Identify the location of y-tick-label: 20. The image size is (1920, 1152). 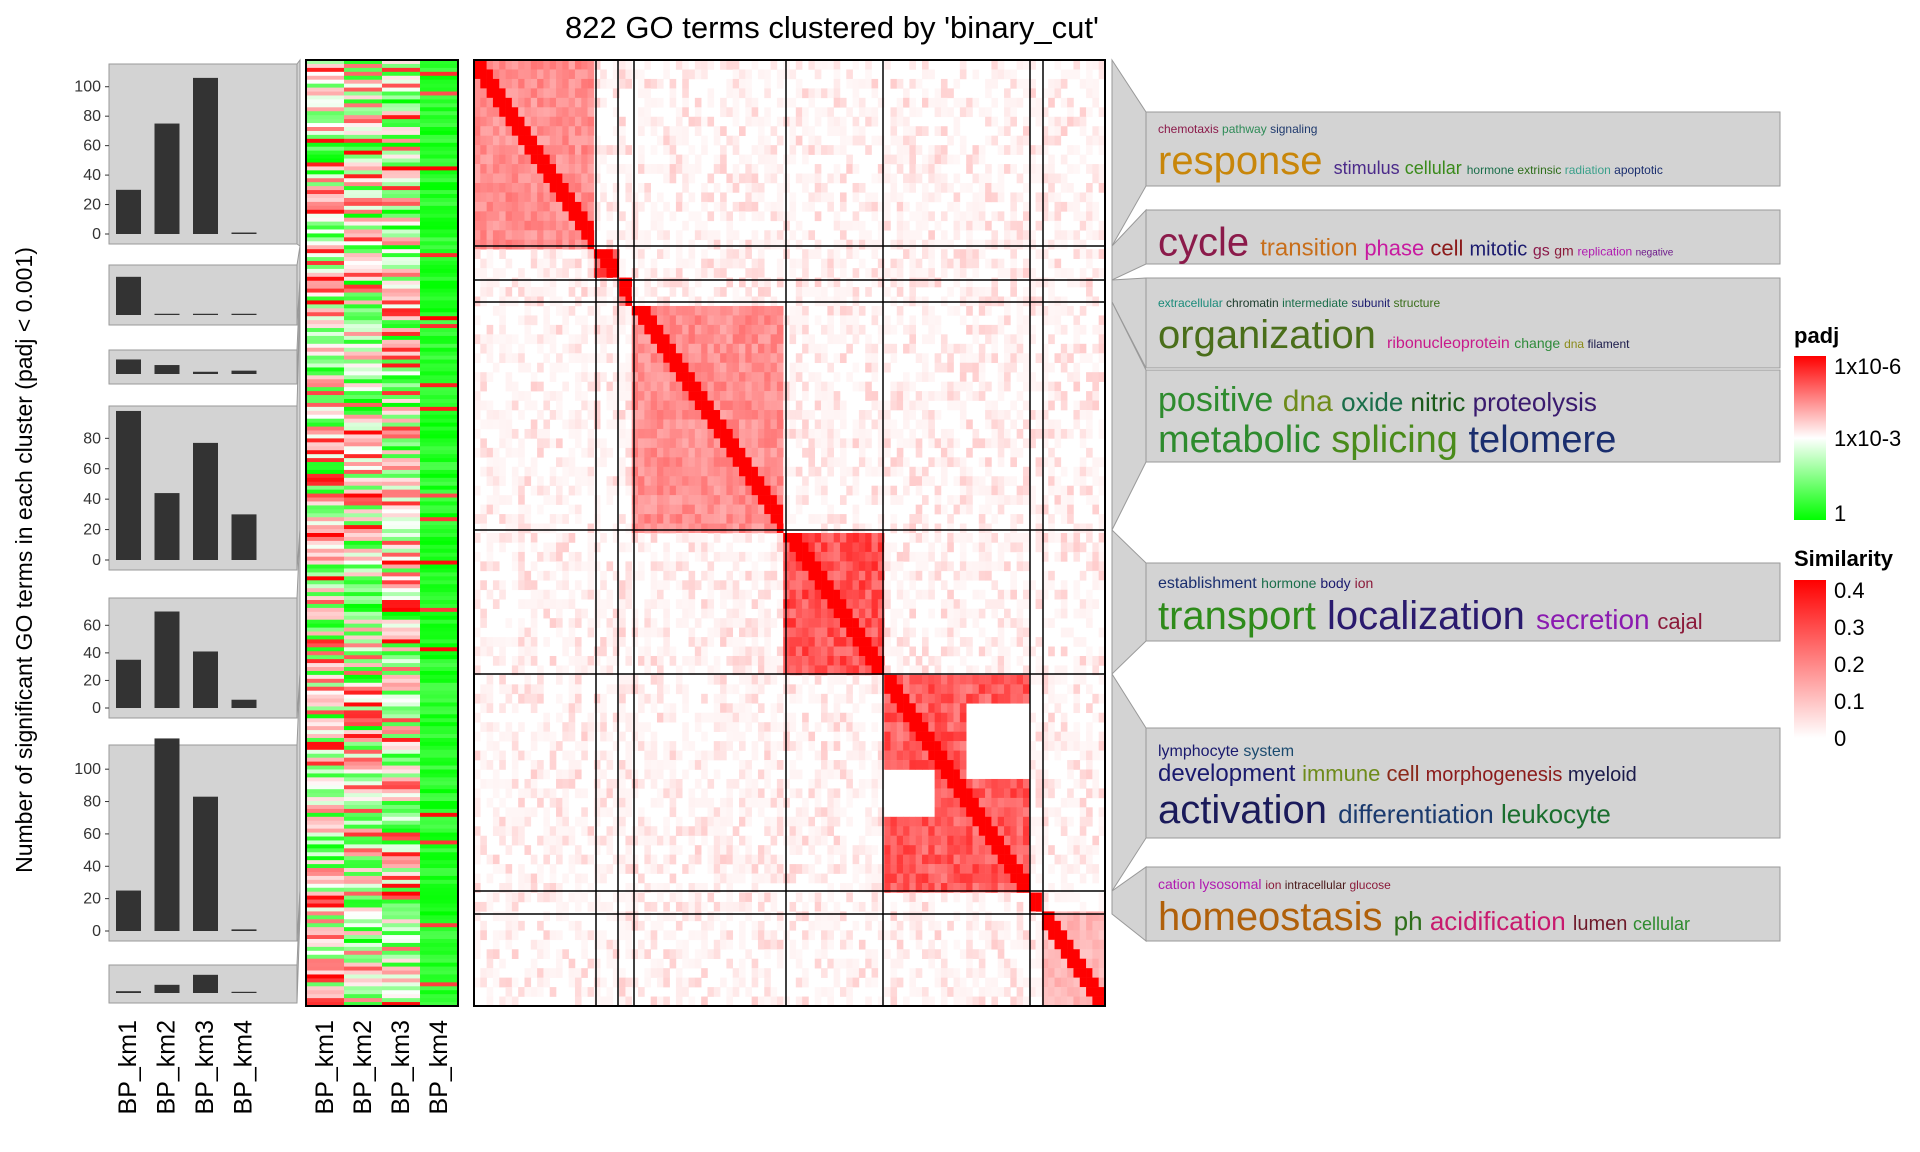
(92, 205).